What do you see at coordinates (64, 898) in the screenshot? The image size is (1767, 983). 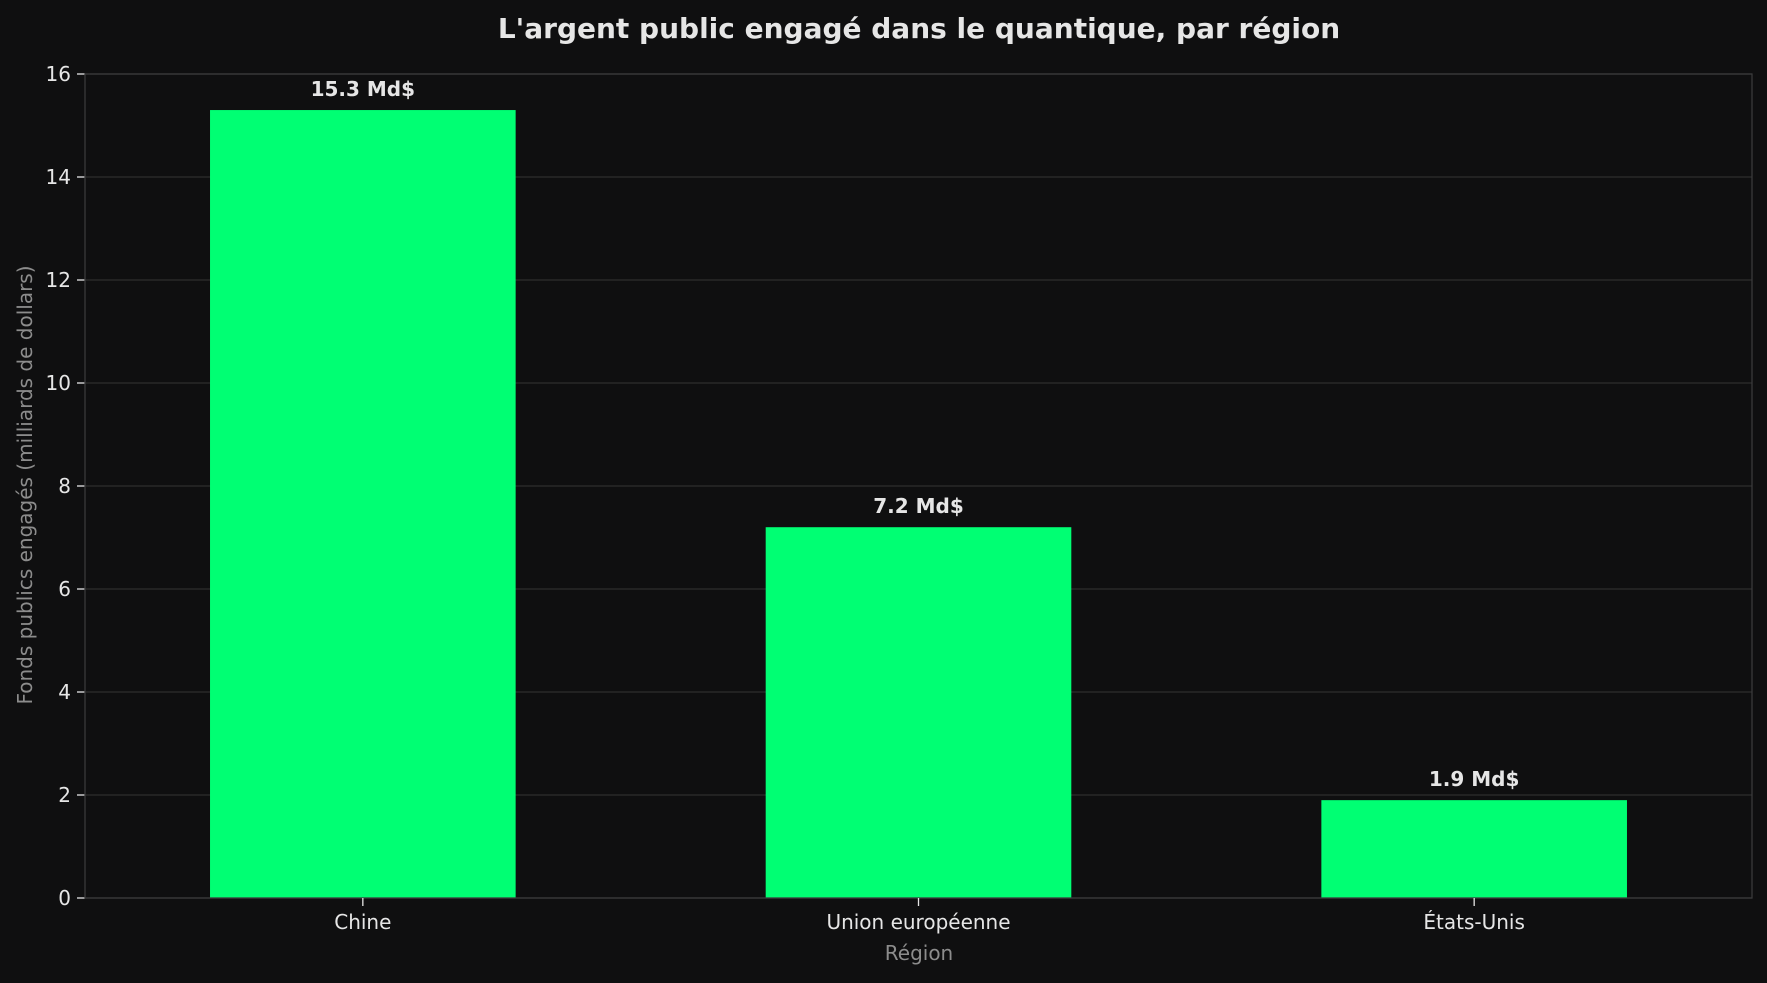 I see `y-tick-label-0: 0` at bounding box center [64, 898].